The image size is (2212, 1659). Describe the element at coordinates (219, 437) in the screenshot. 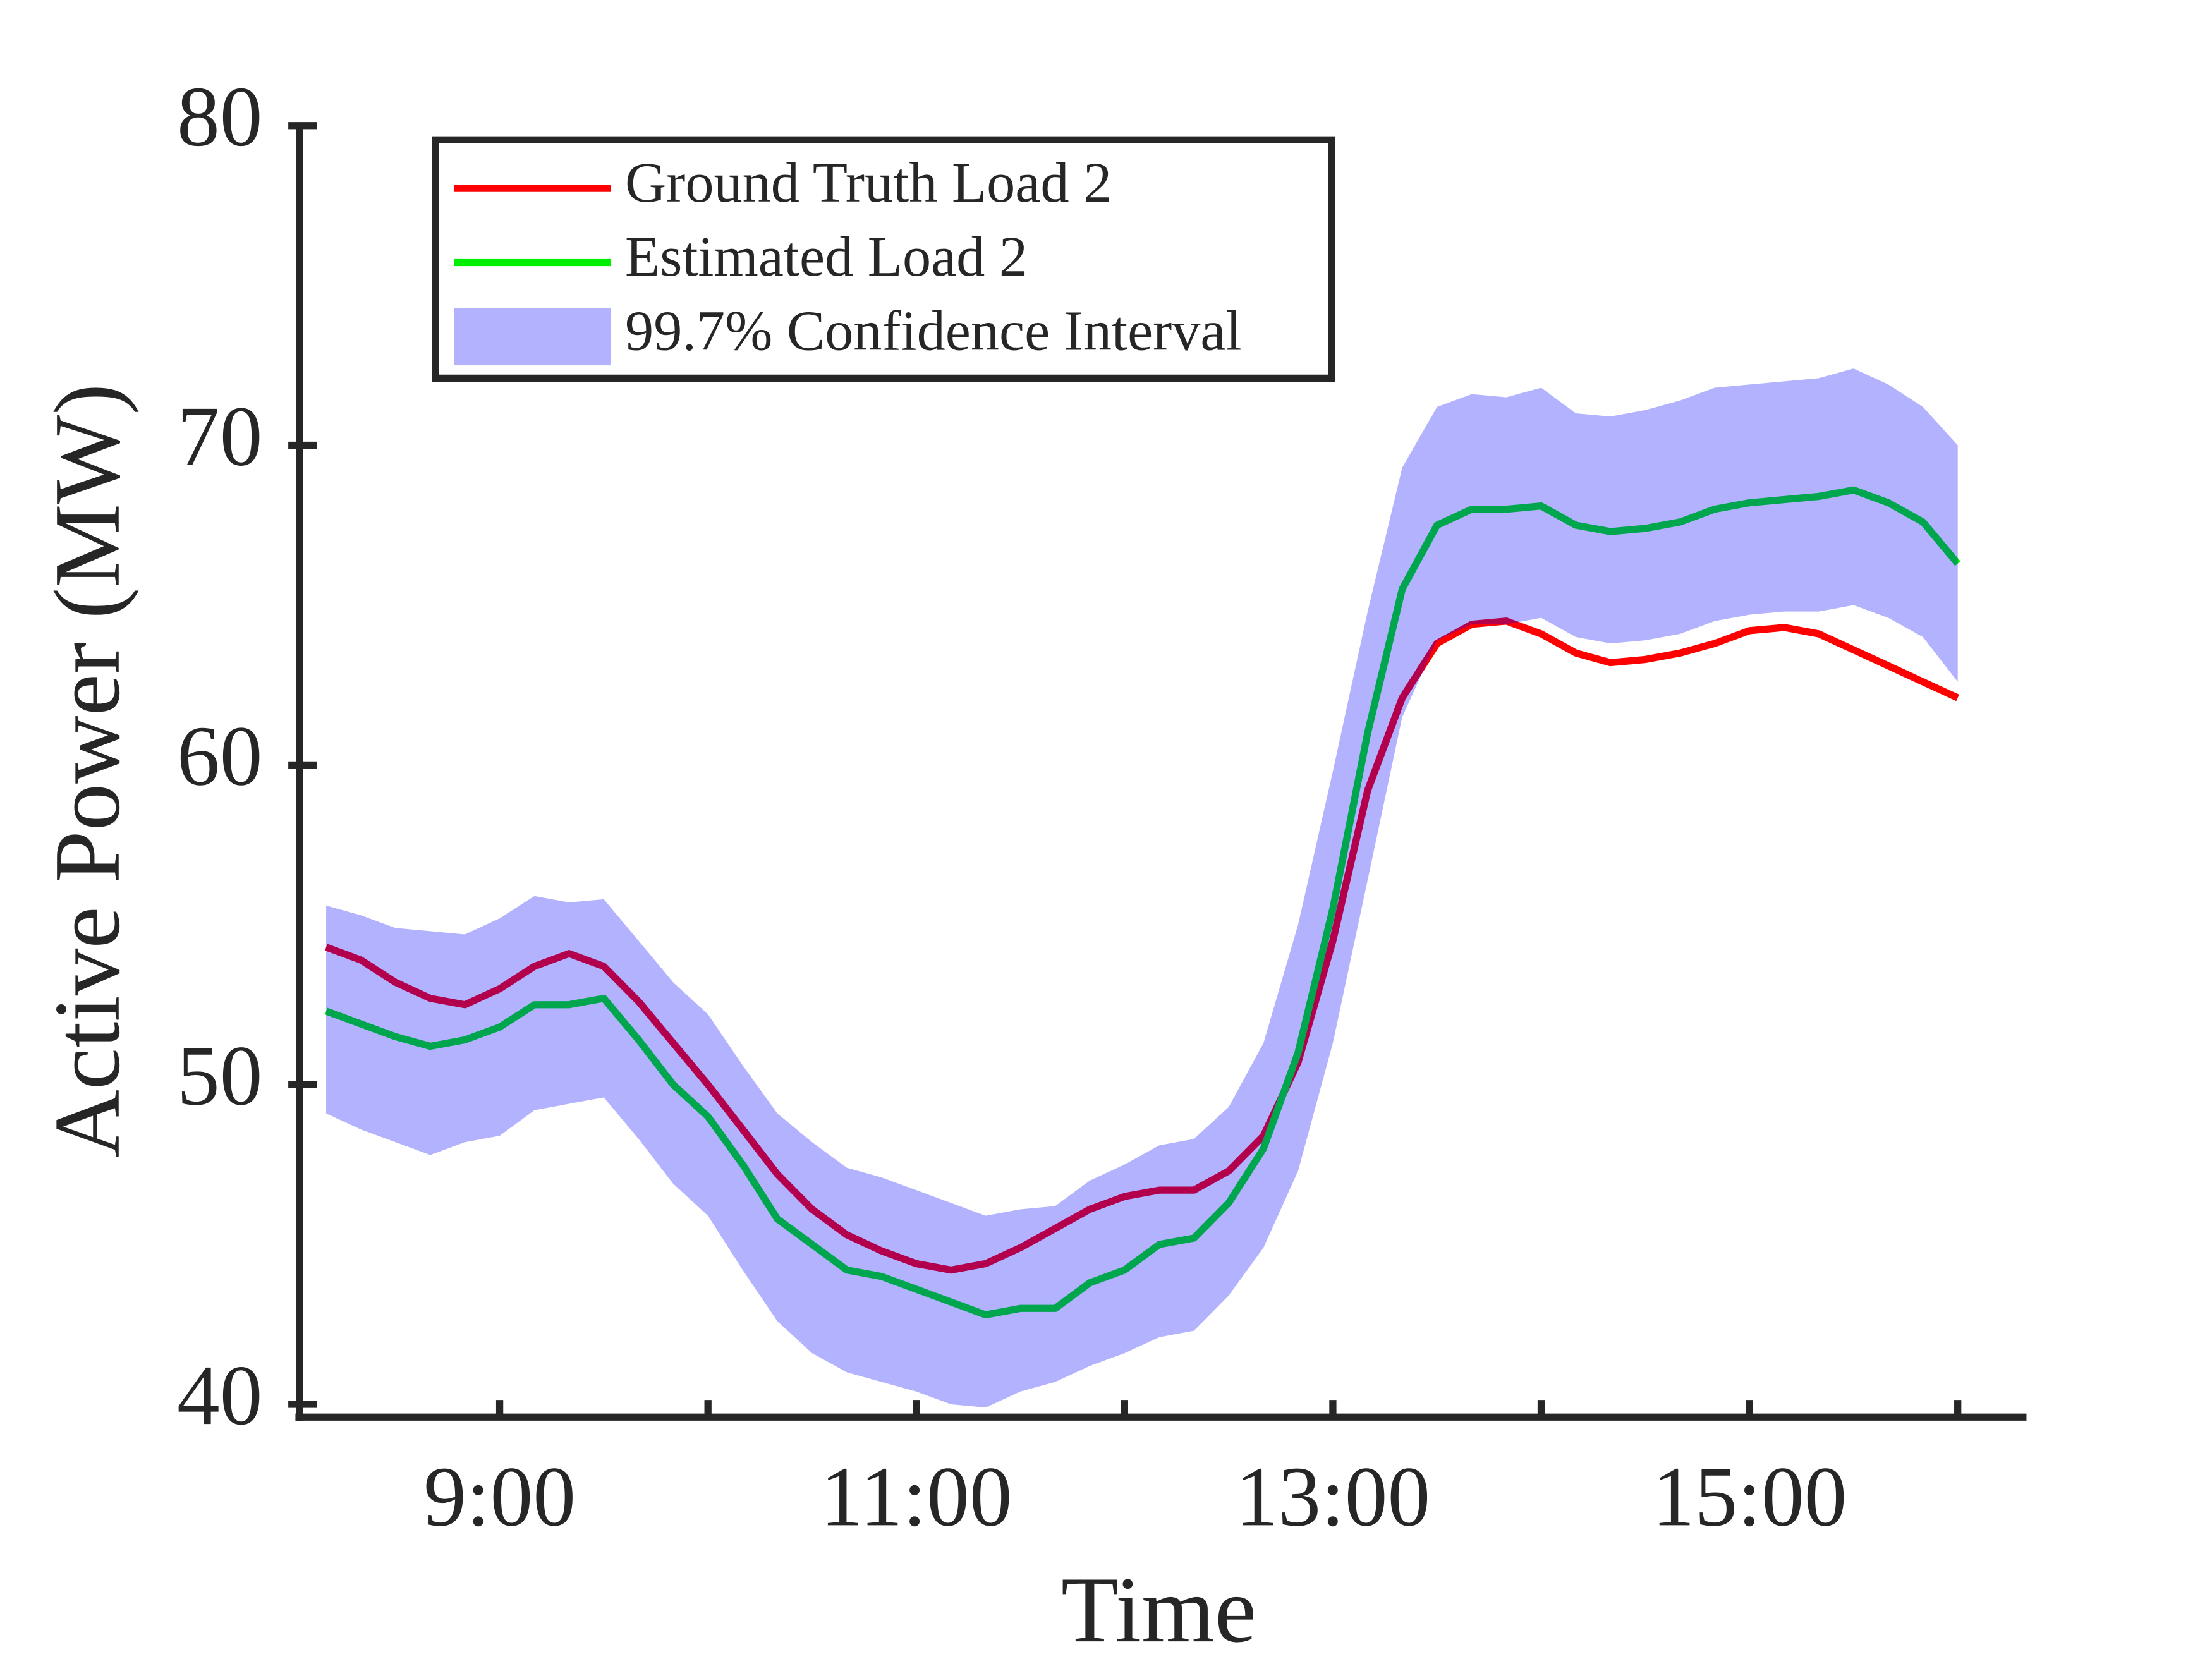

I see `y-tick-label: 70` at that location.